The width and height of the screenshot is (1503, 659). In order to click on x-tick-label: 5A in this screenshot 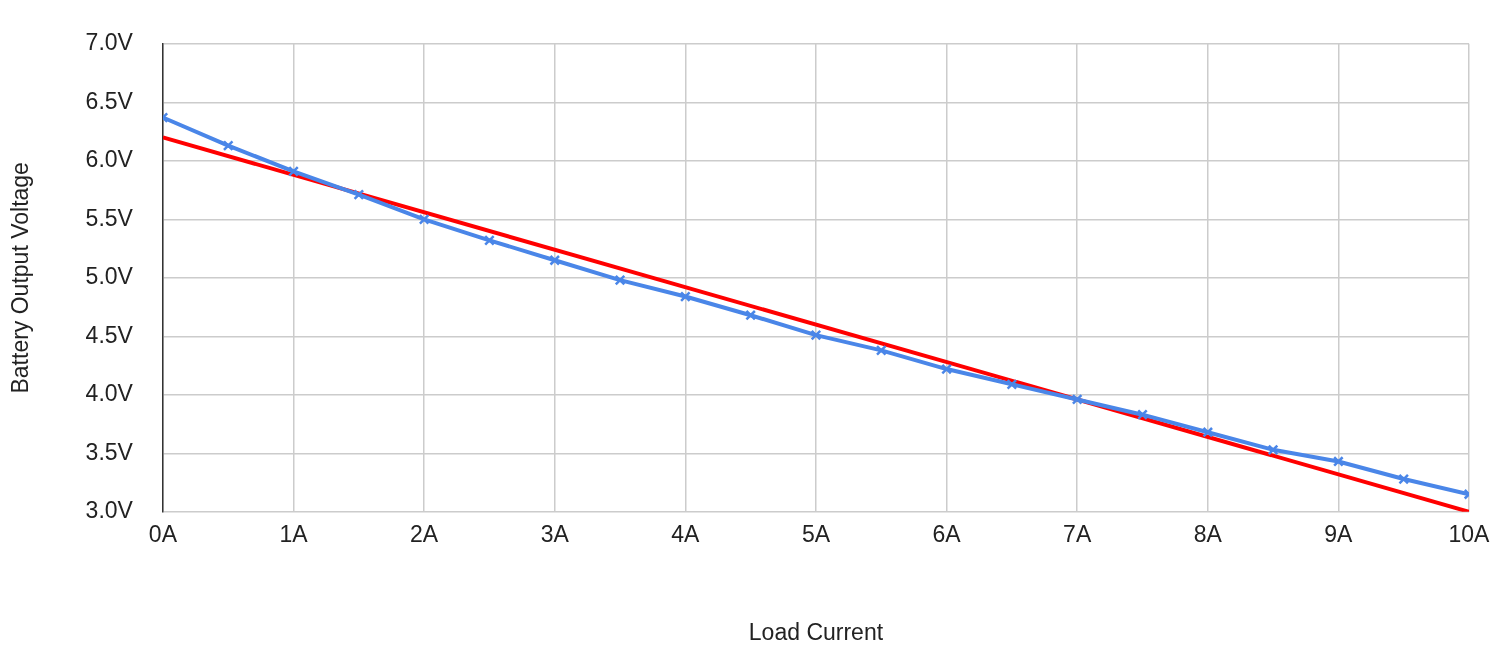, I will do `click(816, 533)`.